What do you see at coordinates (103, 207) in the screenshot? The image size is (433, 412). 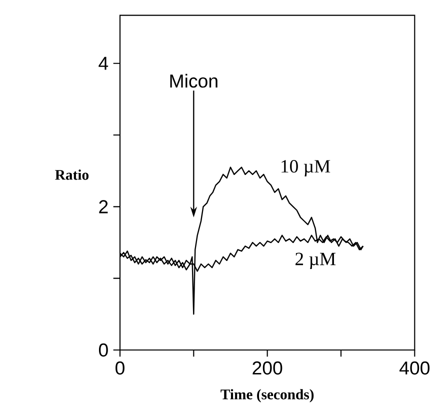 I see `y-tick-label: 2` at bounding box center [103, 207].